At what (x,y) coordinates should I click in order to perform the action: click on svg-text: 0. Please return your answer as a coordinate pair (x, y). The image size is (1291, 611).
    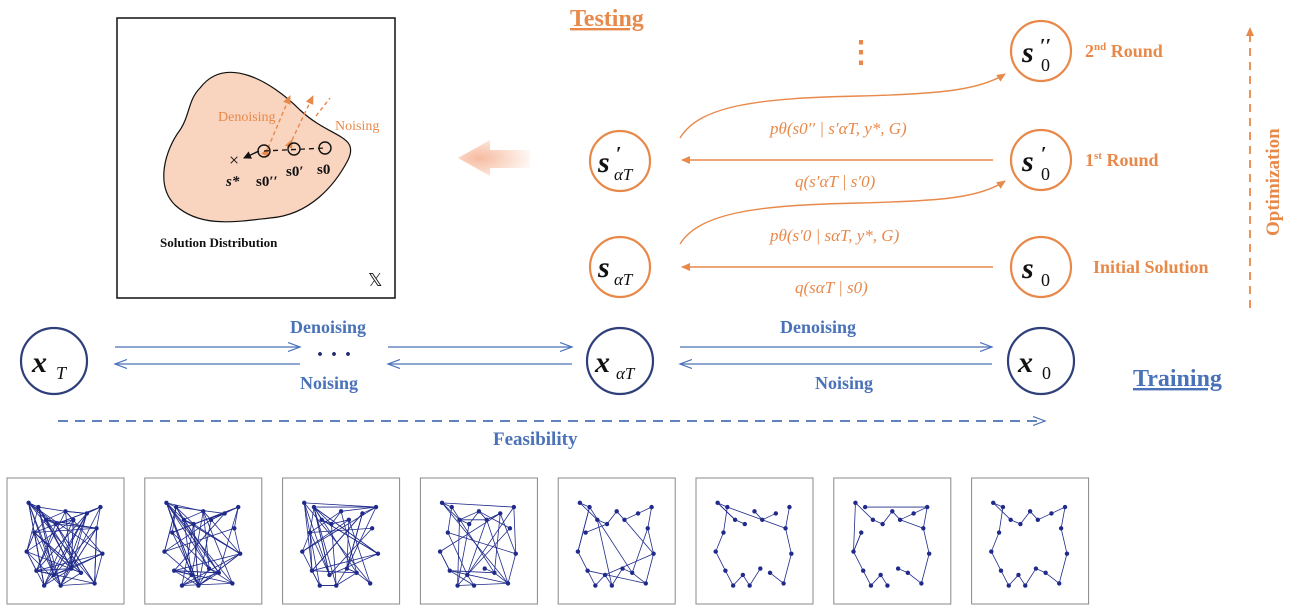
    Looking at the image, I should click on (1045, 280).